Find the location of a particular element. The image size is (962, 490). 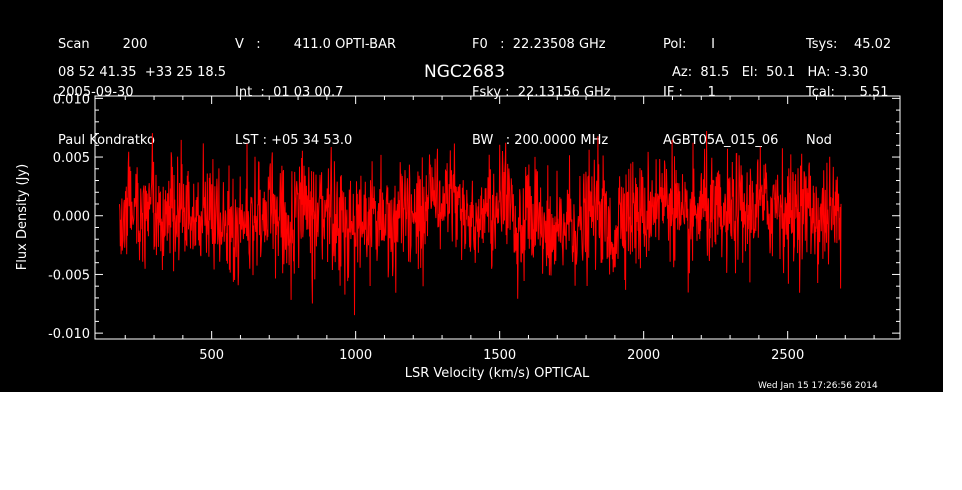

header-velocity: V : 411.0 OPTI-BAR is located at coordinates (315, 44).